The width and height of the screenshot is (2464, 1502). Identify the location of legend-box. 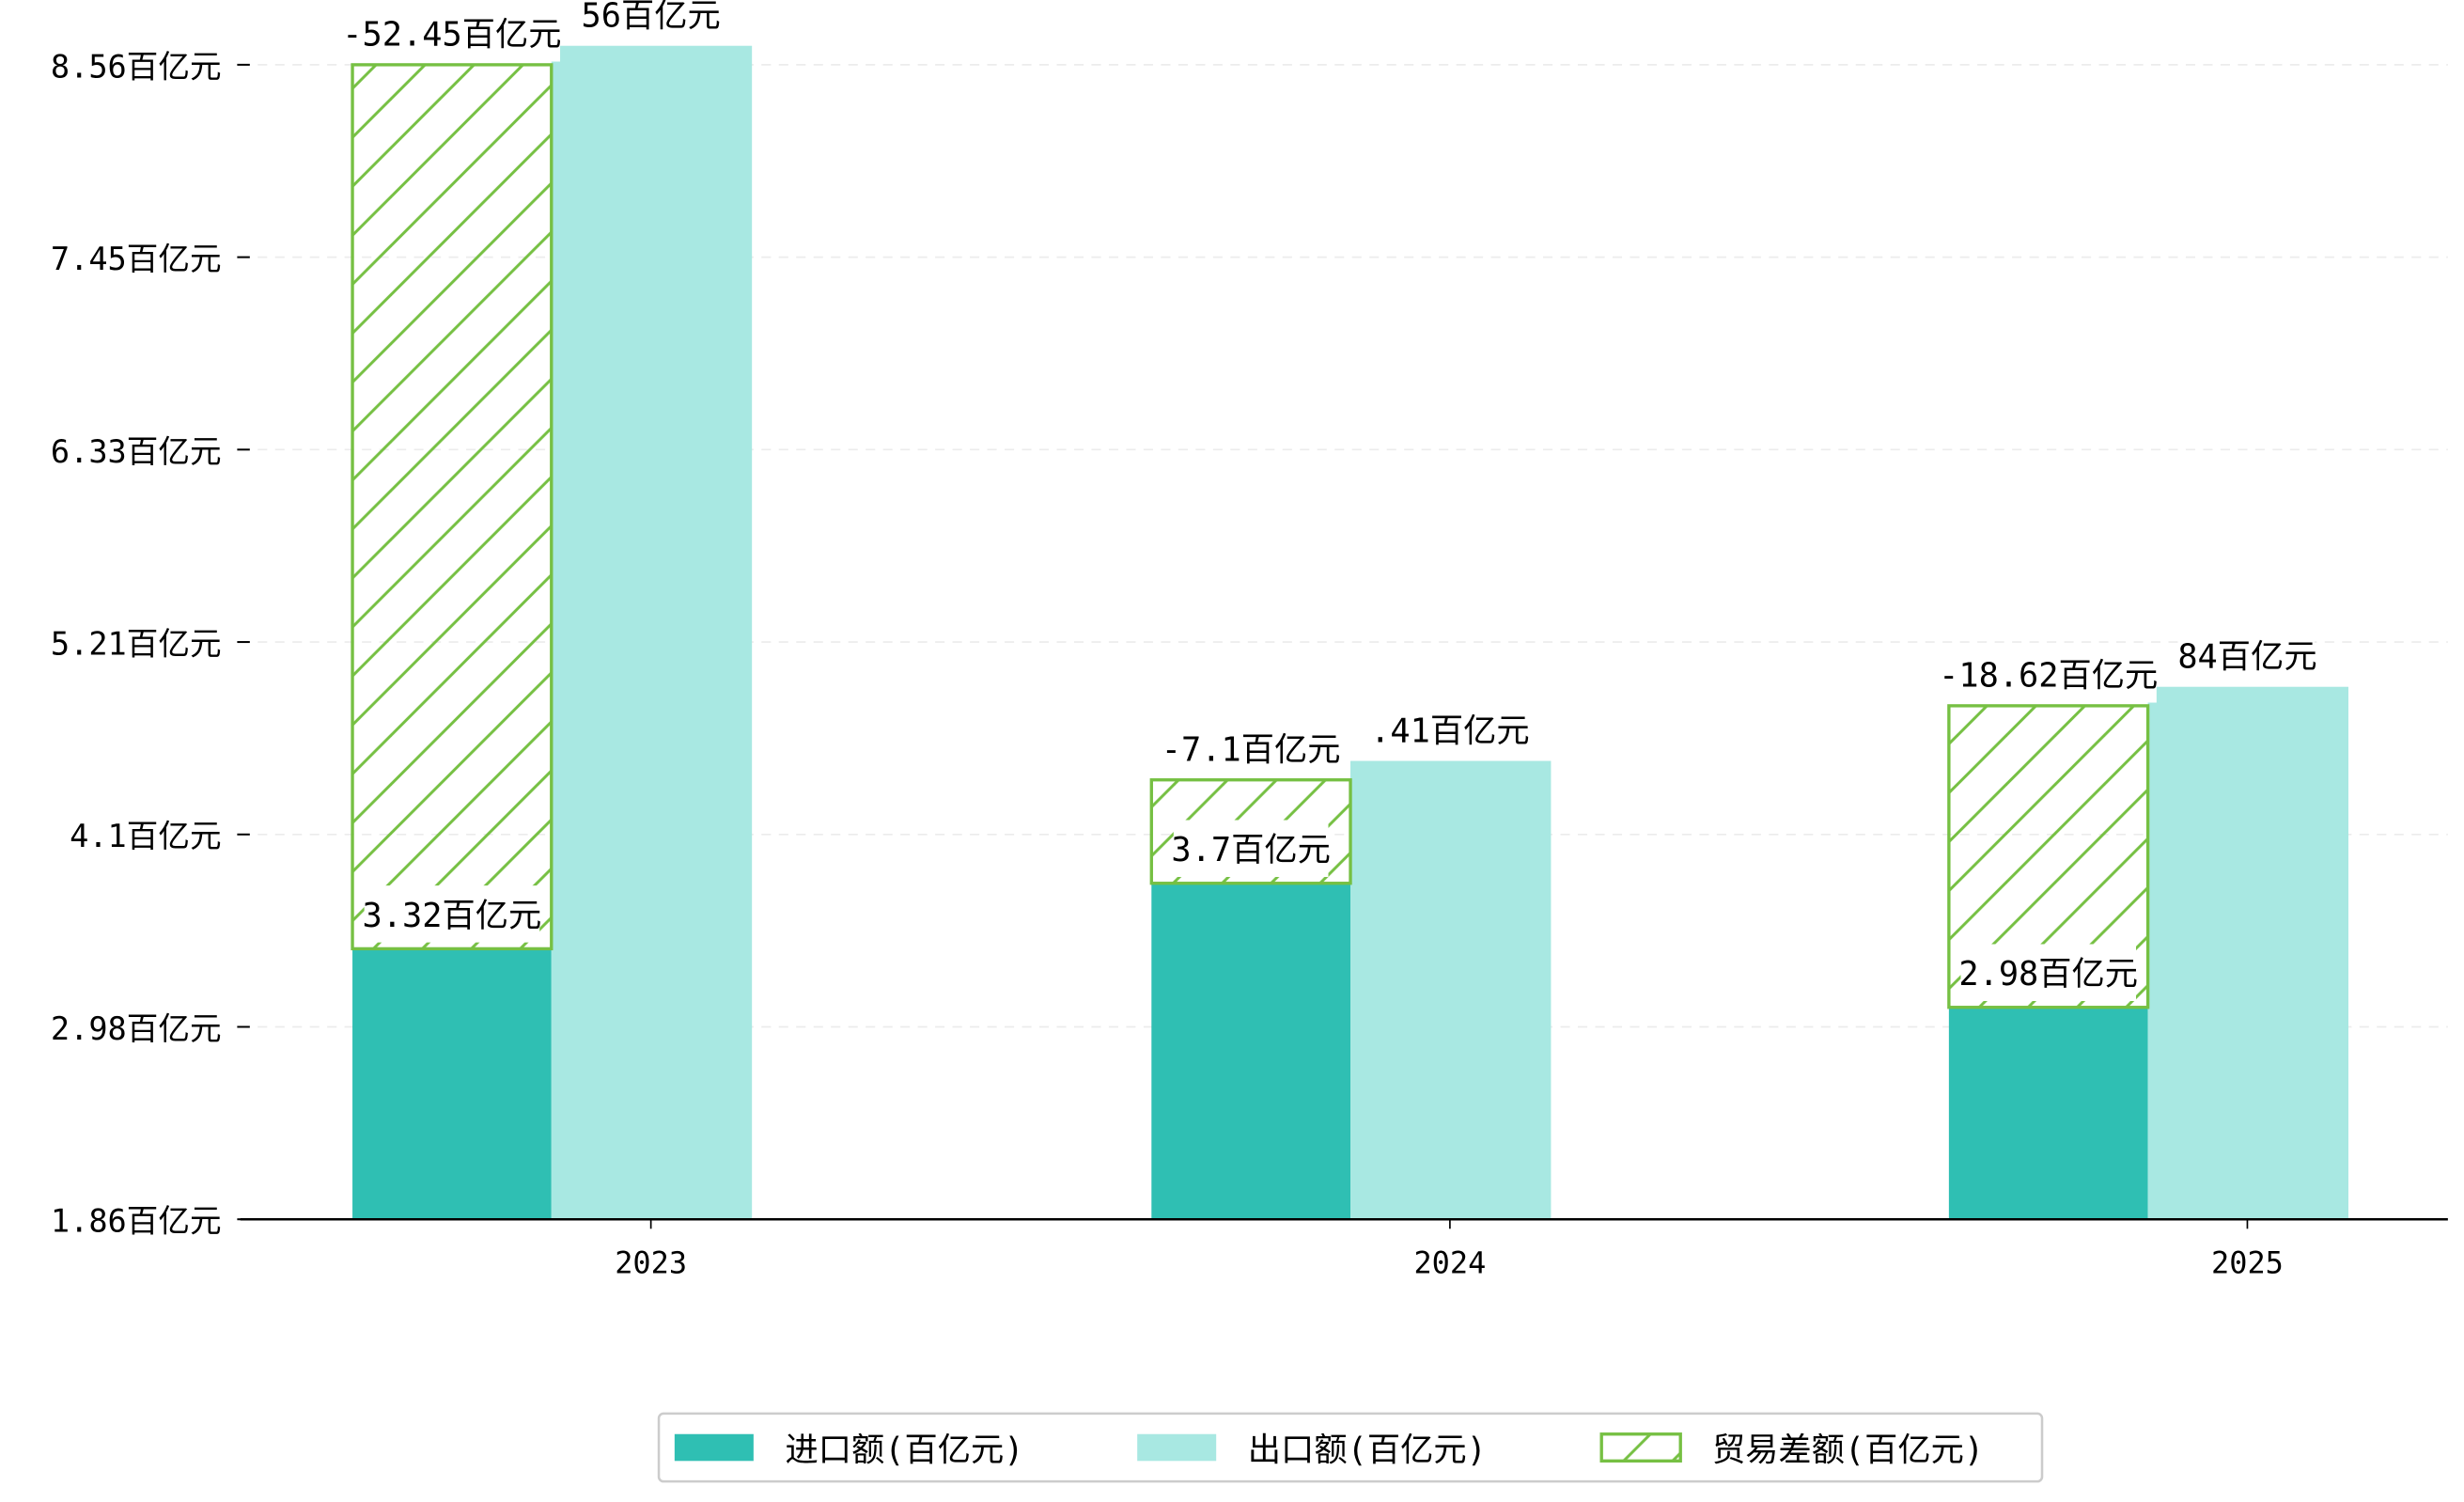
(1350, 1447).